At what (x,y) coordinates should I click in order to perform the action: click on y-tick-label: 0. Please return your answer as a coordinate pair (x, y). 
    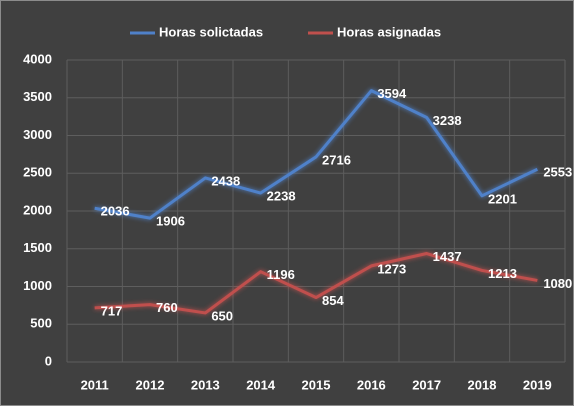
    Looking at the image, I should click on (48, 360).